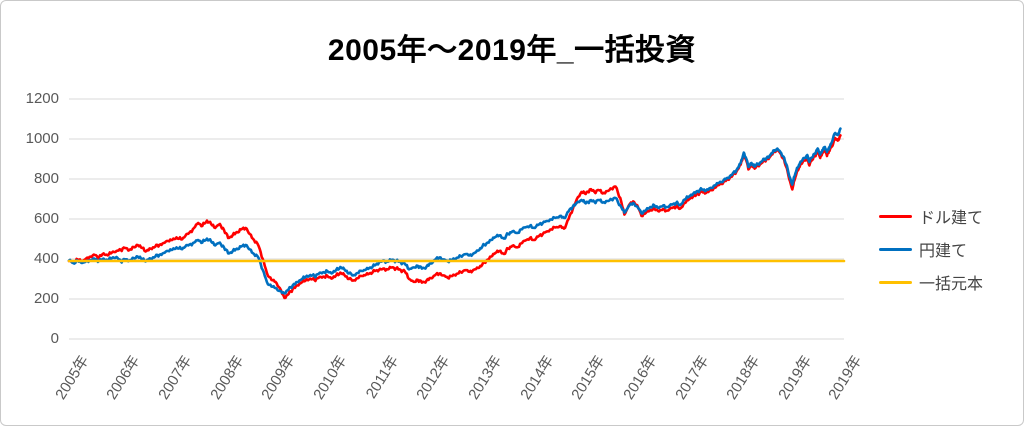  What do you see at coordinates (951, 218) in the screenshot?
I see `legend-label-usd: ドル建て` at bounding box center [951, 218].